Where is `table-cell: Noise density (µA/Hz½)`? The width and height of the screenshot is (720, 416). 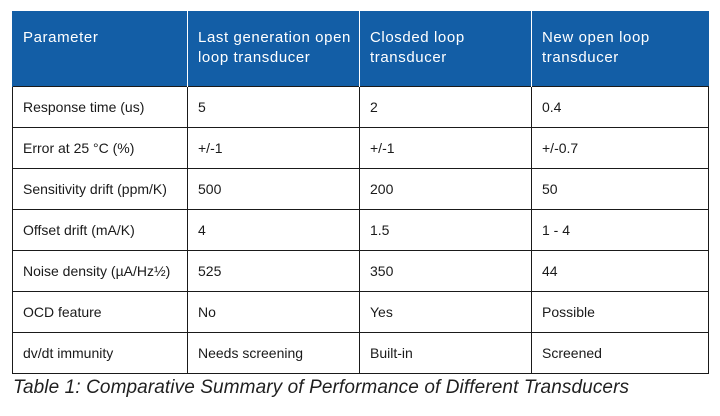
table-cell: Noise density (µA/Hz½) is located at coordinates (100, 270).